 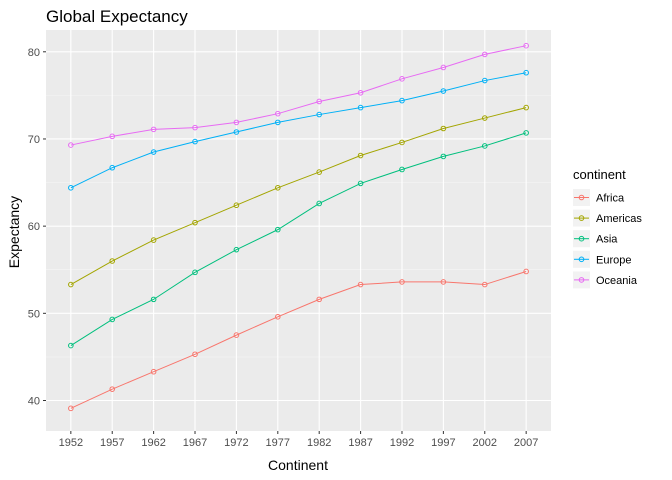 I want to click on y-tick-label: 60, so click(x=34, y=227).